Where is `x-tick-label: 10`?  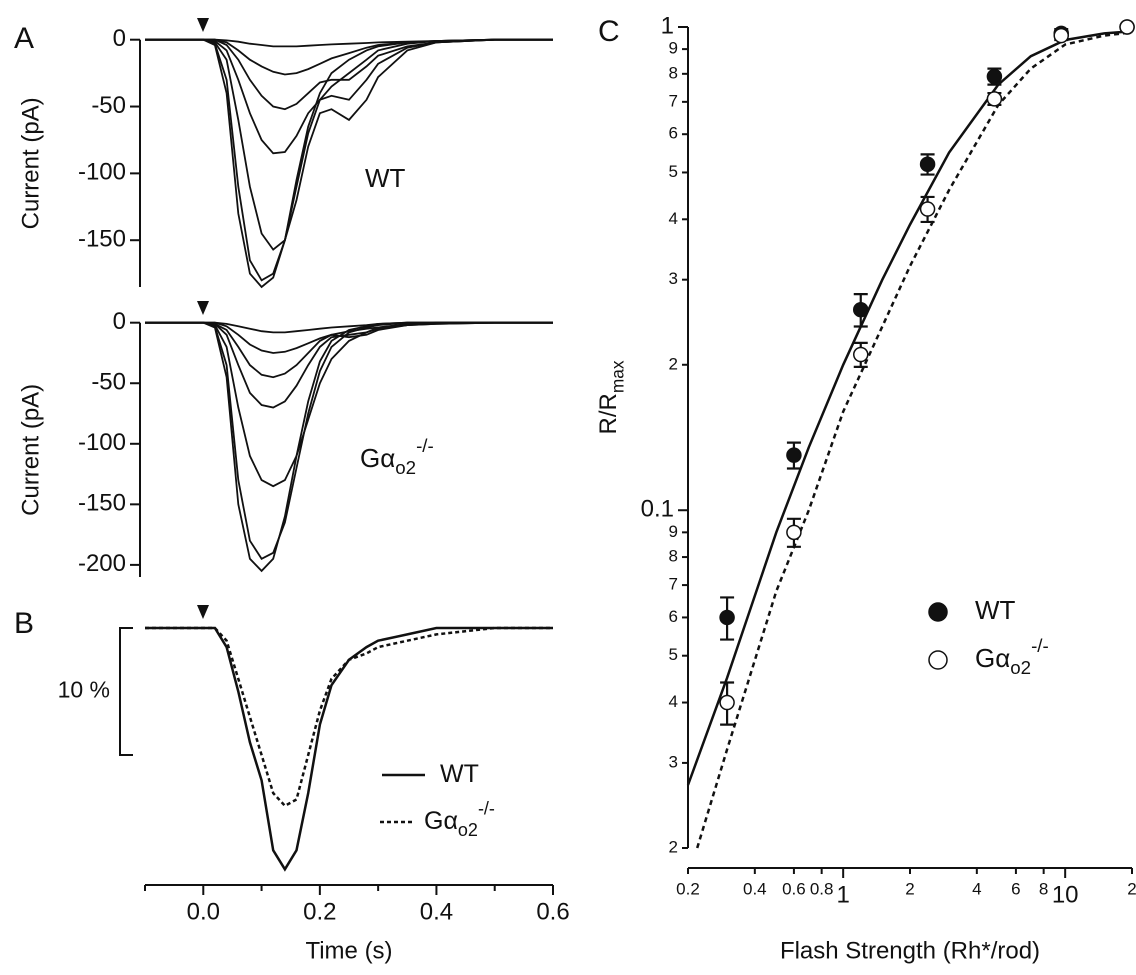 x-tick-label: 10 is located at coordinates (1065, 894).